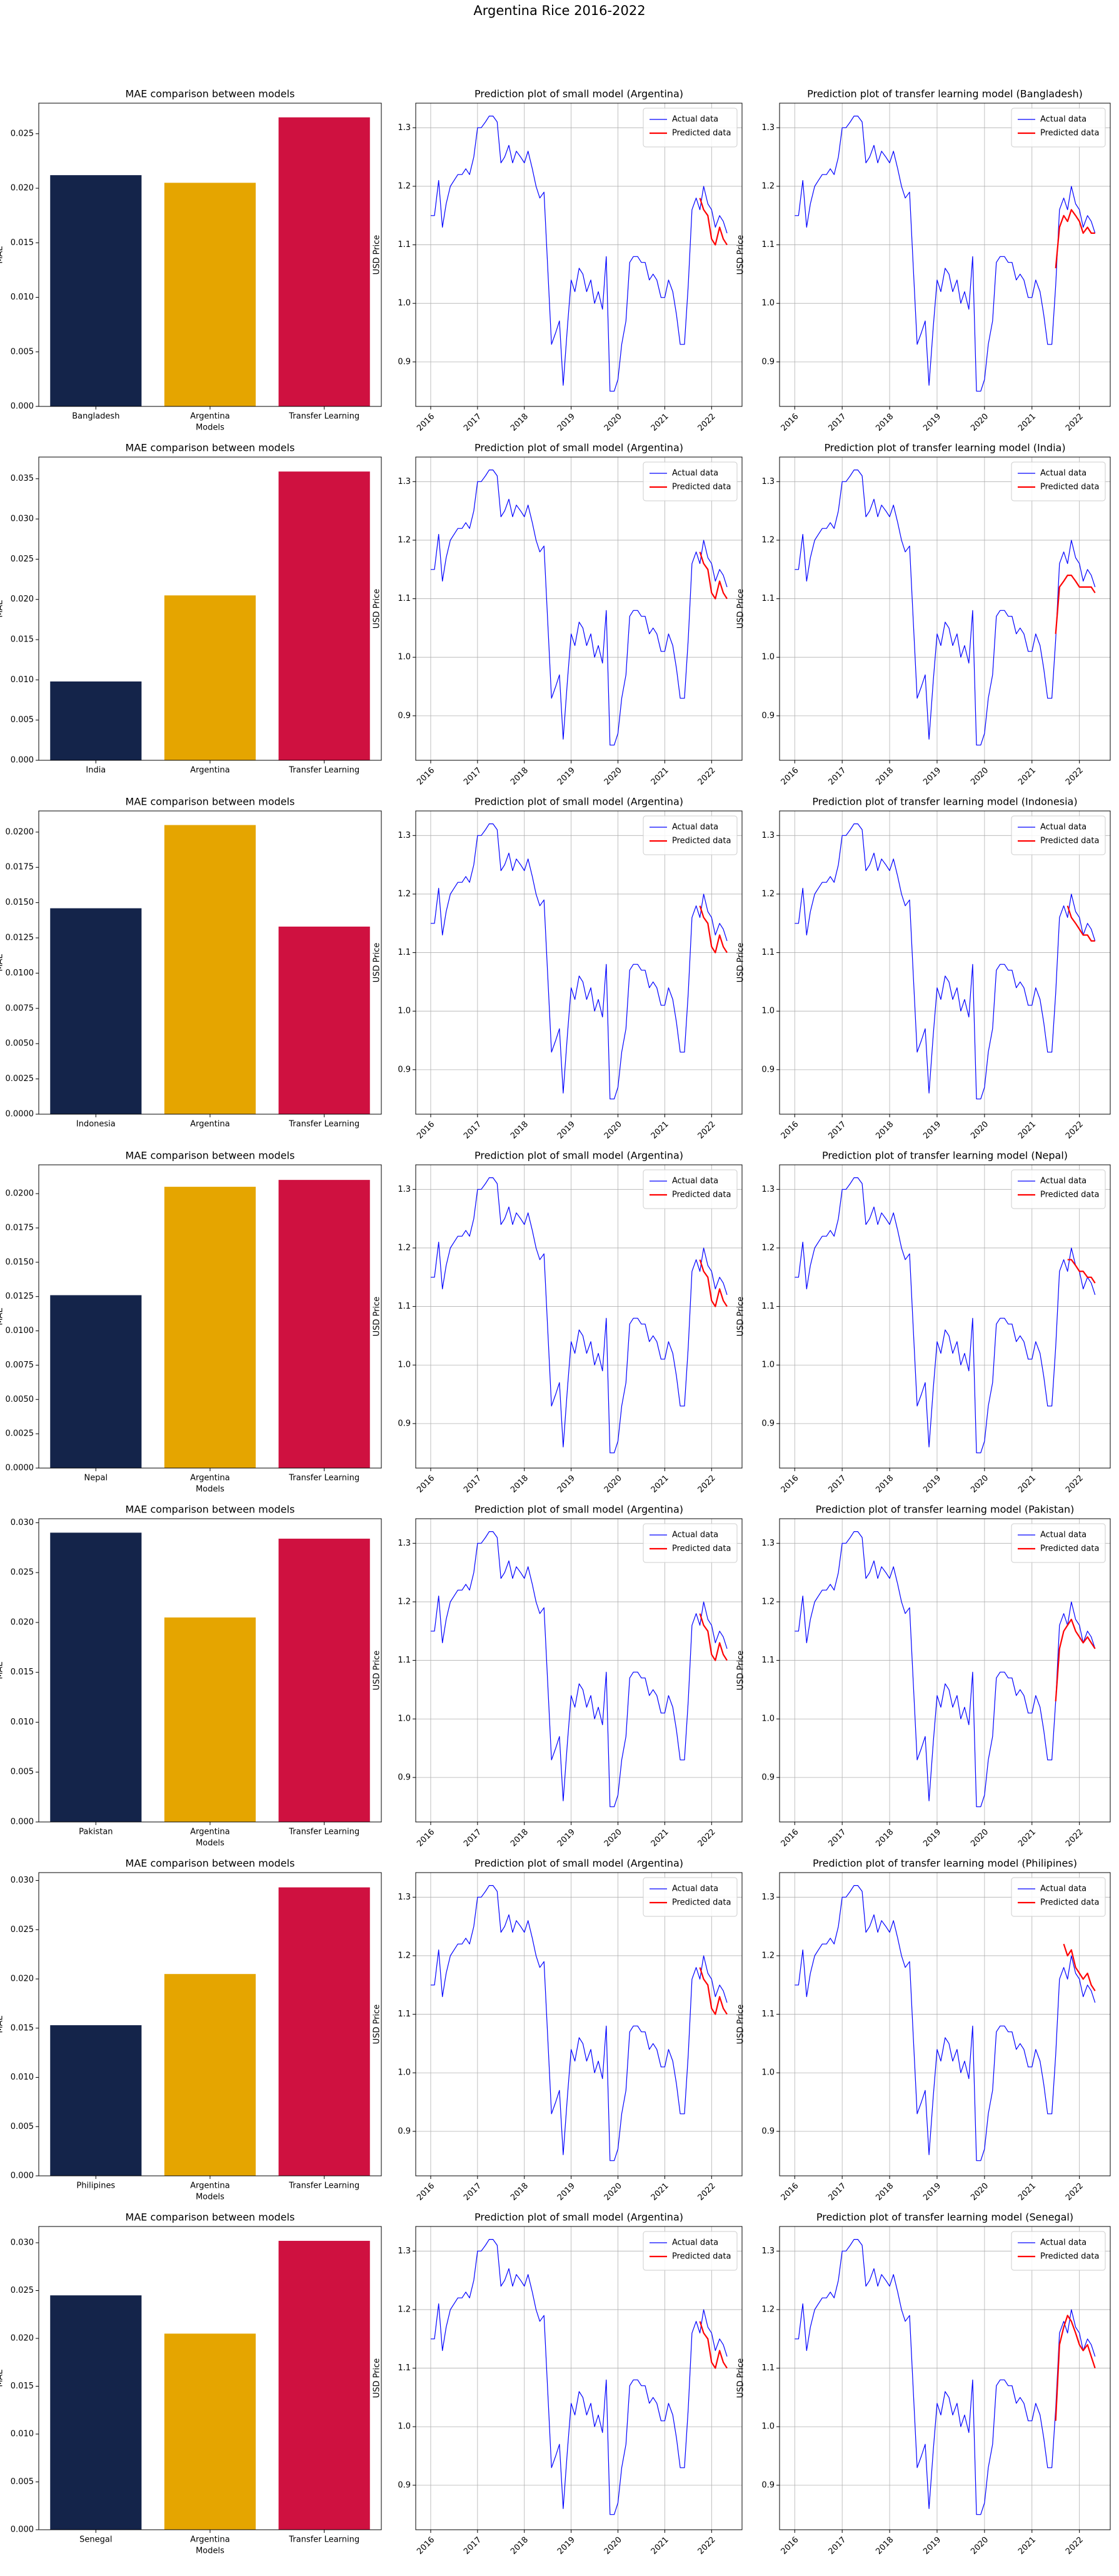 Image resolution: width=1119 pixels, height=2576 pixels. Describe the element at coordinates (20, 1008) in the screenshot. I see `y-tick-label: 0.0075` at that location.